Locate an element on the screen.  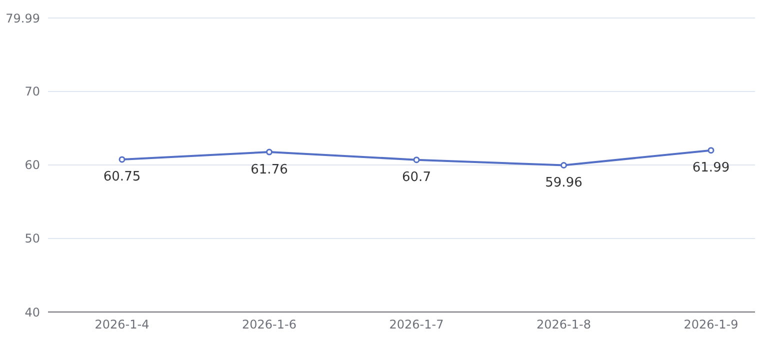
x-tick-label: 2026-1-9 is located at coordinates (711, 325).